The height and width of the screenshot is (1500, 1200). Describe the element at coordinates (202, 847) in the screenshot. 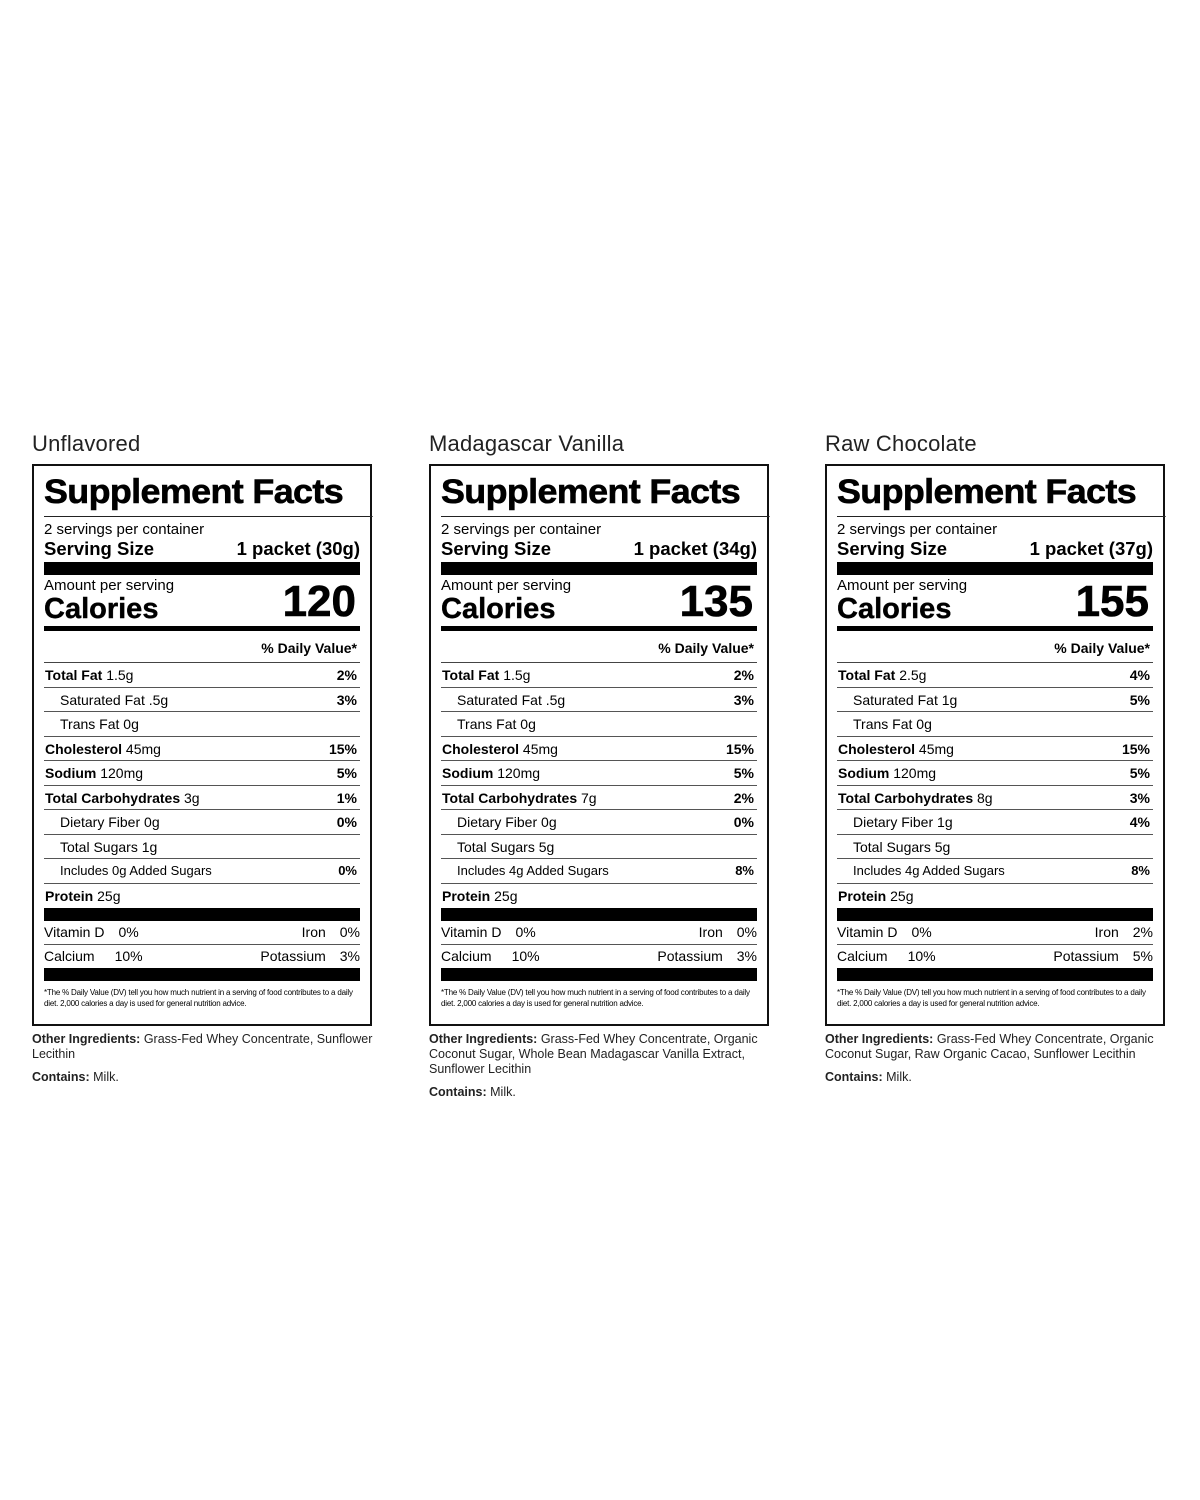

I see `nutrient-row: Total Sugars 1g` at that location.